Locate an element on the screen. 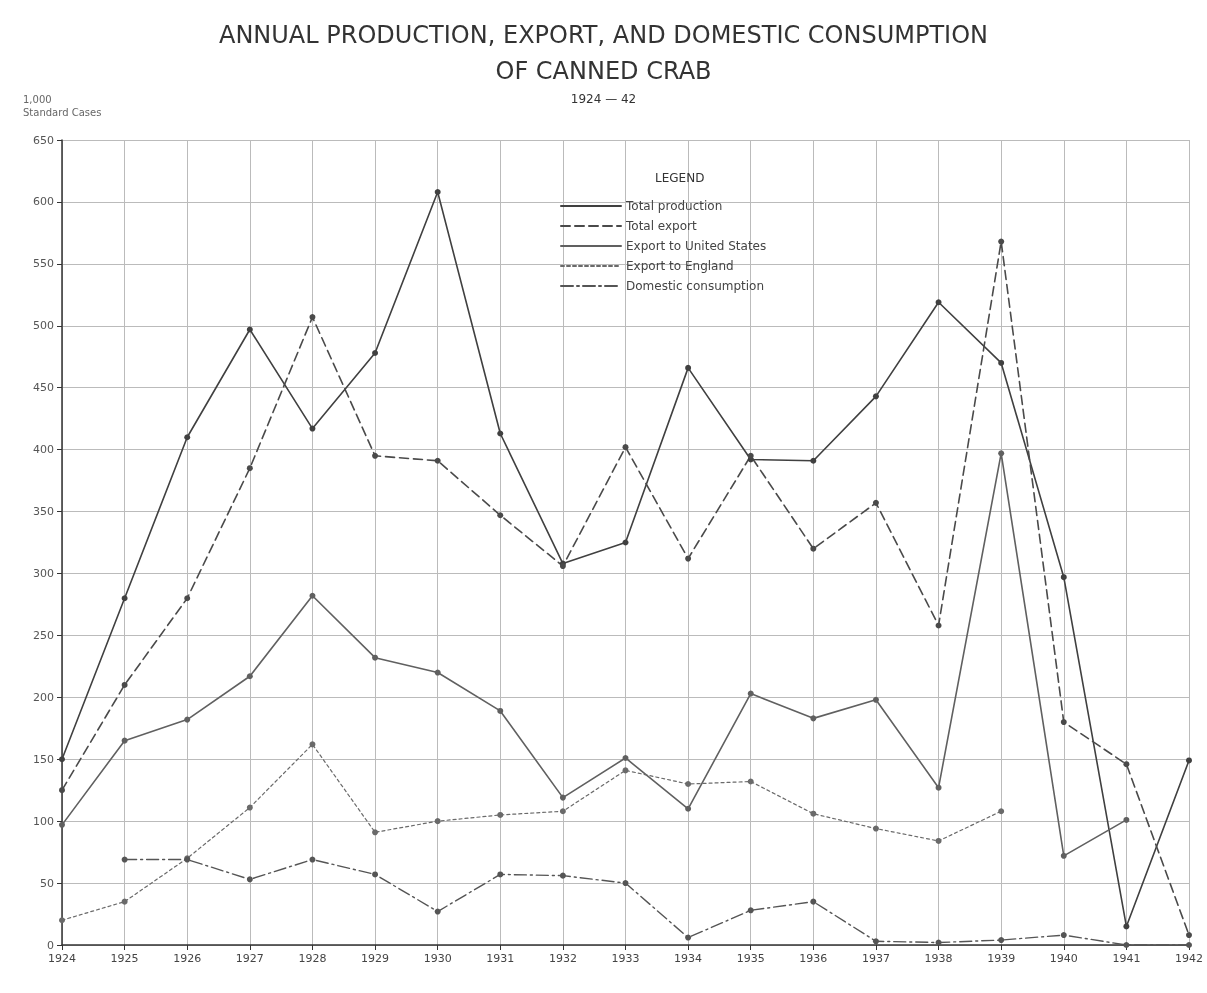 This screenshot has width=1207, height=993. y-tick-label: 450 is located at coordinates (43, 388).